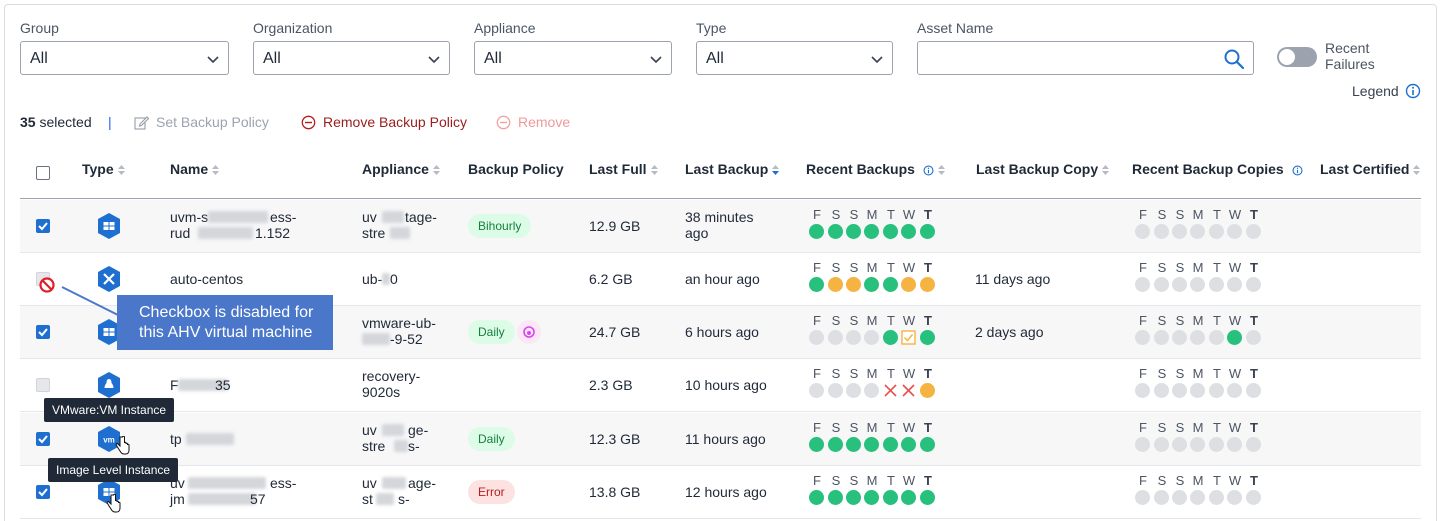 The image size is (1441, 521). What do you see at coordinates (176, 439) in the screenshot?
I see `asset-name: tp` at bounding box center [176, 439].